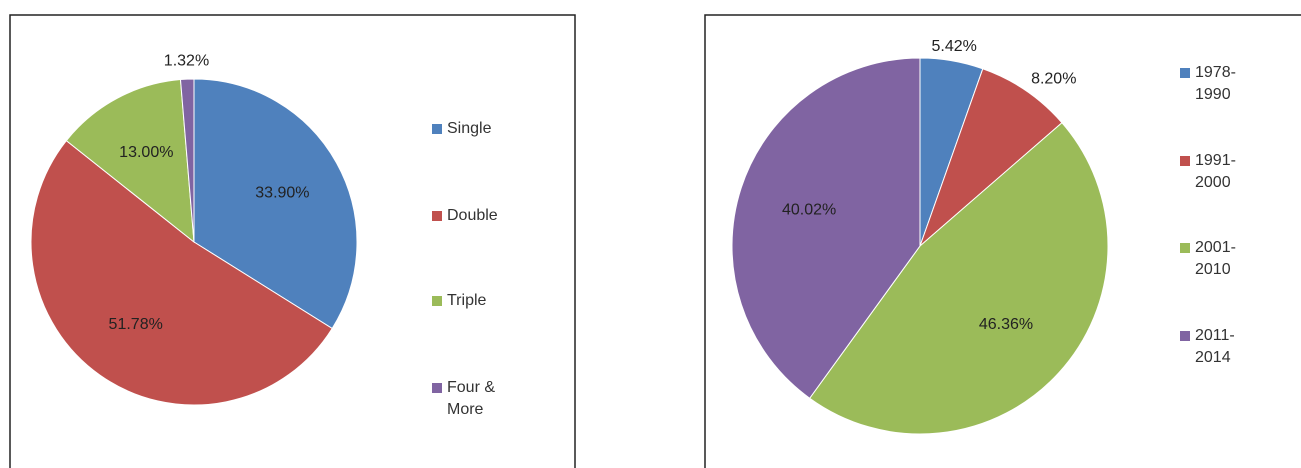 The height and width of the screenshot is (468, 1301). I want to click on legend-label: 2011-2014, so click(1215, 346).